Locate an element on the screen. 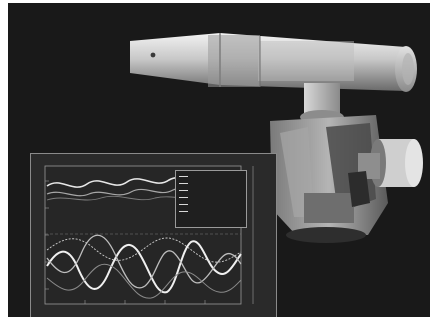  arm-barrel is located at coordinates (268, 62).